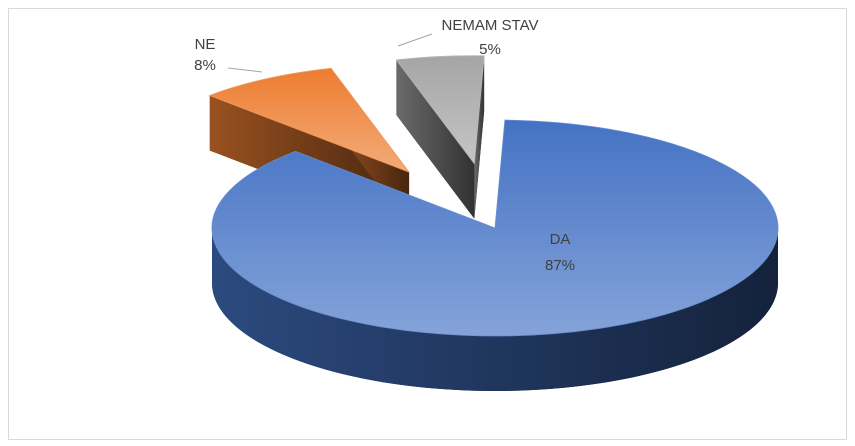 This screenshot has height=446, width=855. What do you see at coordinates (205, 44) in the screenshot?
I see `category-label: NE` at bounding box center [205, 44].